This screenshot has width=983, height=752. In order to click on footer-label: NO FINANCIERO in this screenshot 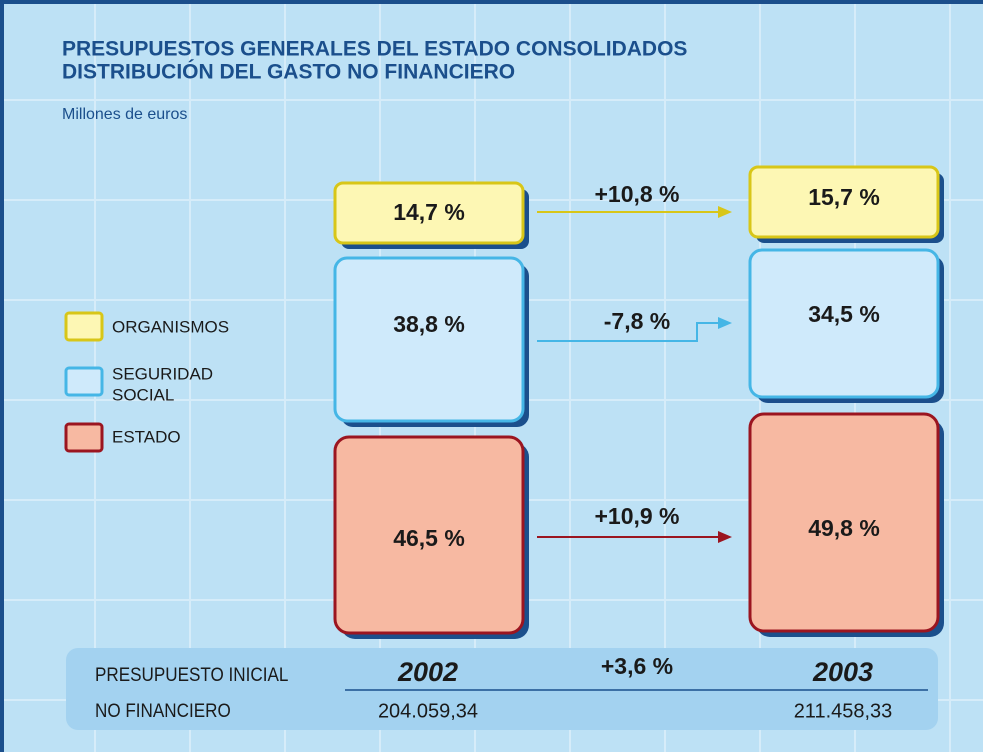, I will do `click(163, 710)`.